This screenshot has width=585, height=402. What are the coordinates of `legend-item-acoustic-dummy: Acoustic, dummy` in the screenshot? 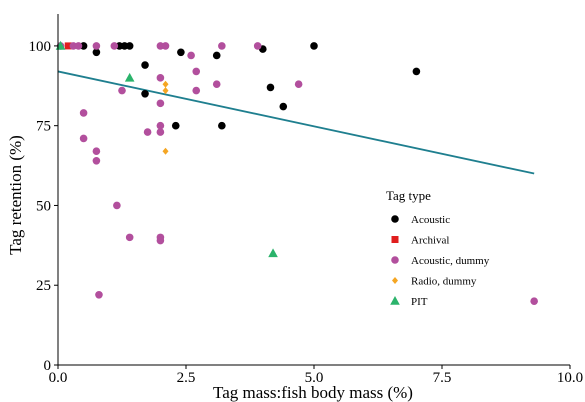 It's located at (440, 261).